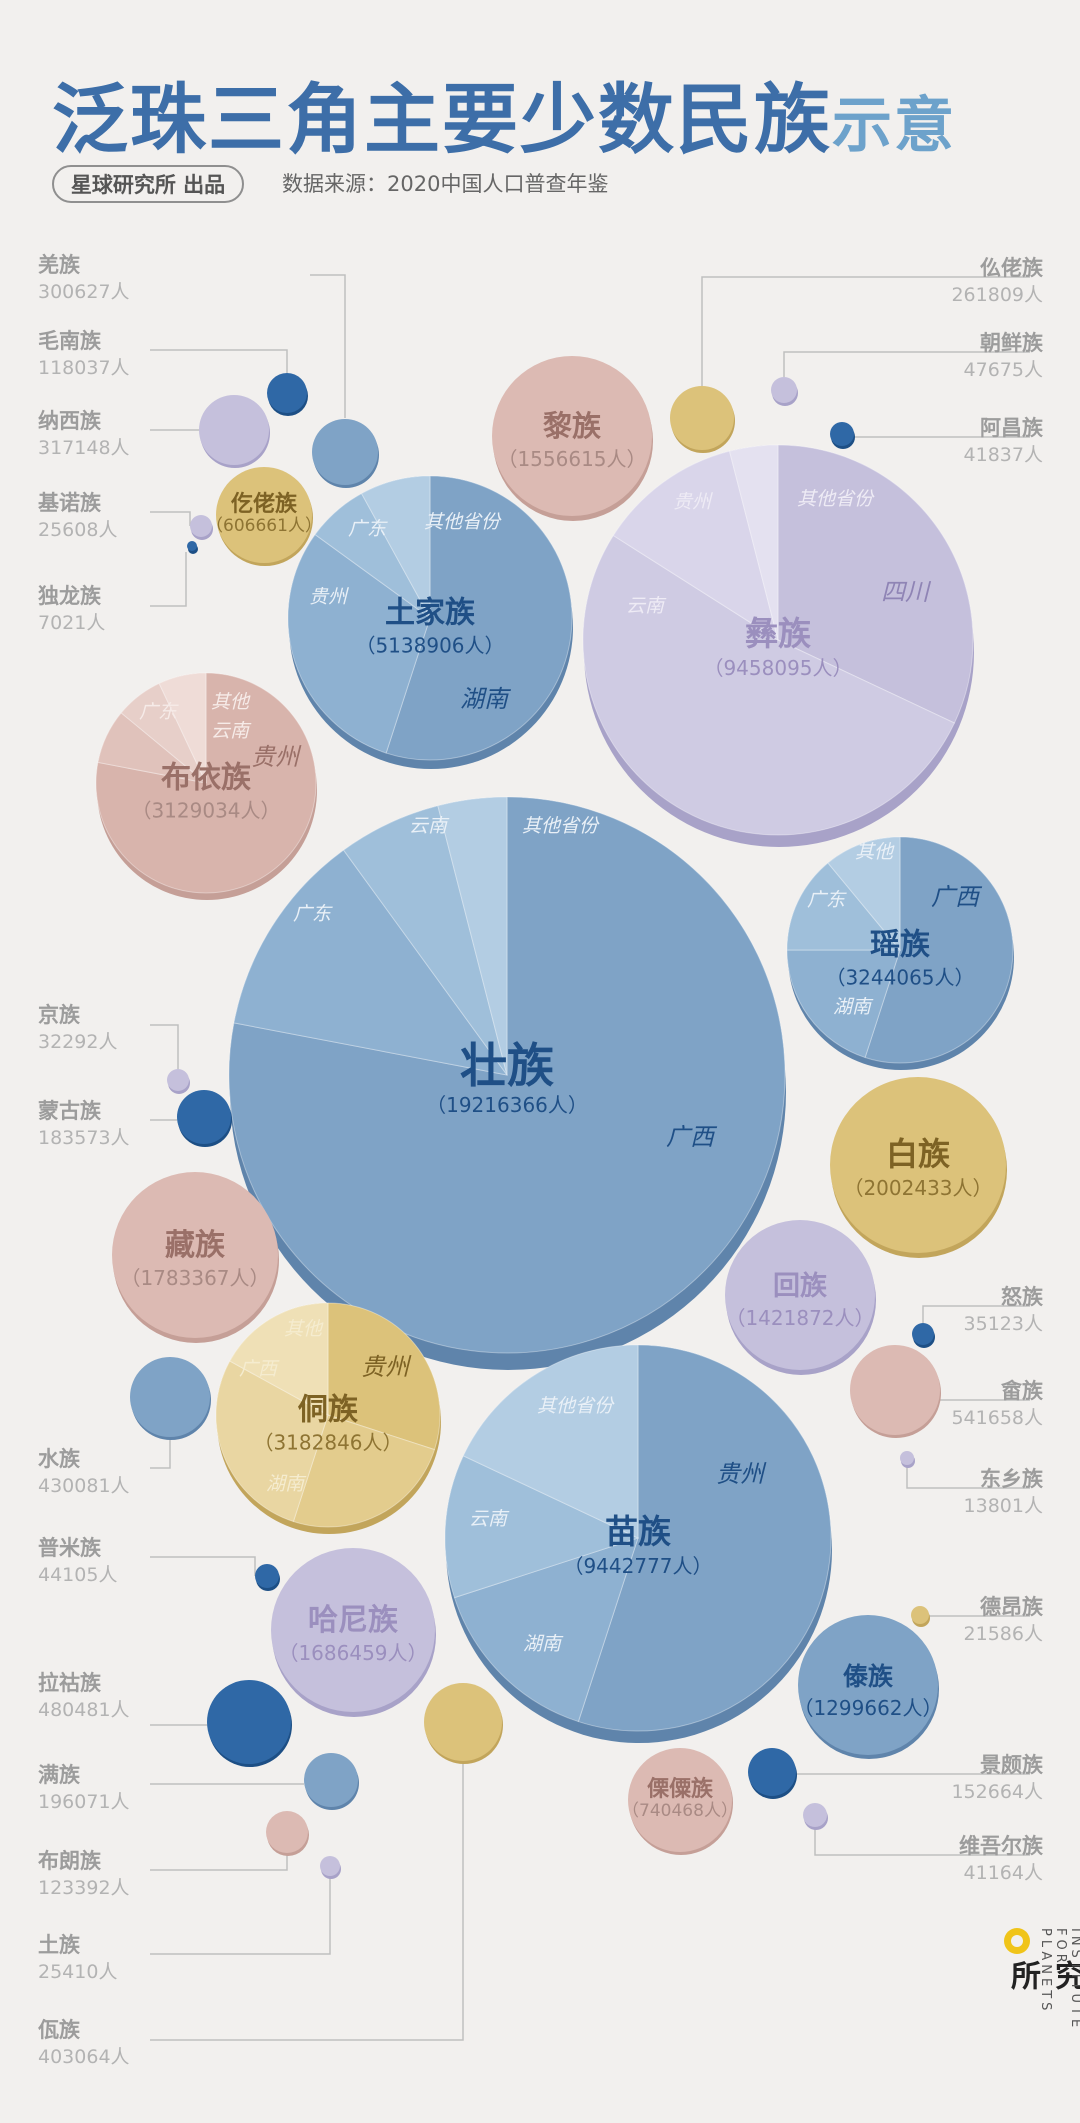 Image resolution: width=1080 pixels, height=2123 pixels. Describe the element at coordinates (917, 1188) in the screenshot. I see `bubble-population: （2002433人）` at that location.